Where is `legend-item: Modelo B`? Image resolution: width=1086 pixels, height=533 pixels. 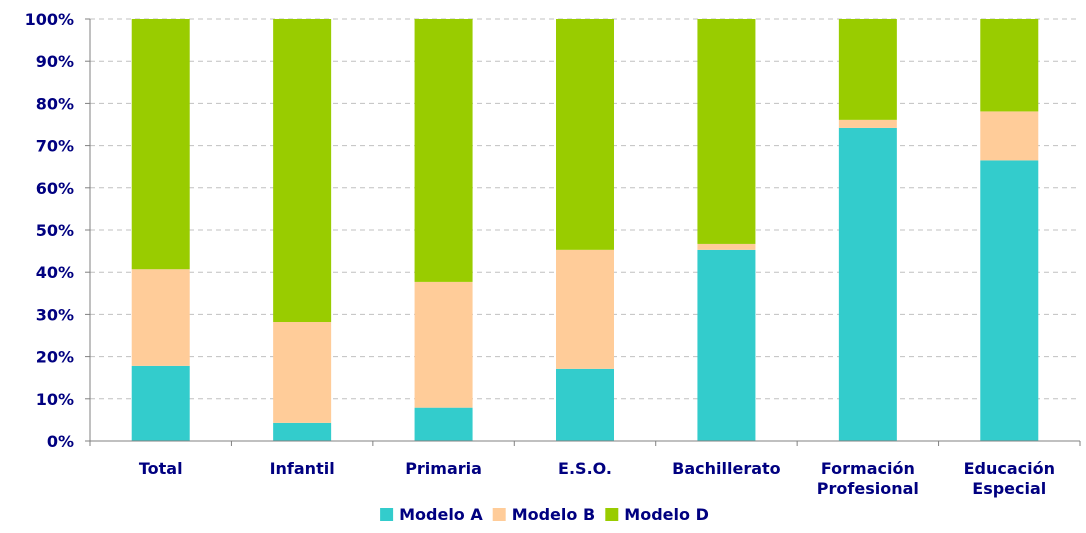
legend-item: Modelo B is located at coordinates (543, 514).